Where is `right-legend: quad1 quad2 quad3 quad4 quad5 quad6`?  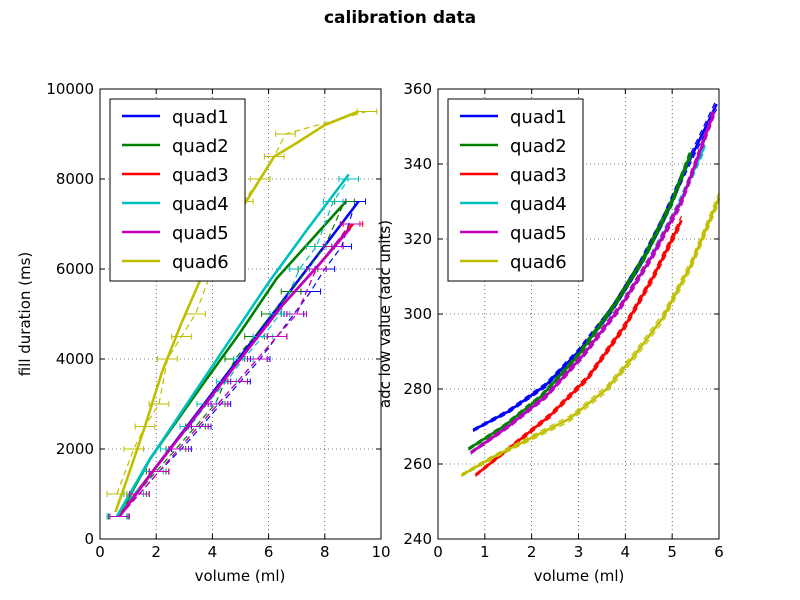 right-legend: quad1 quad2 quad3 quad4 quad5 quad6 is located at coordinates (515, 190).